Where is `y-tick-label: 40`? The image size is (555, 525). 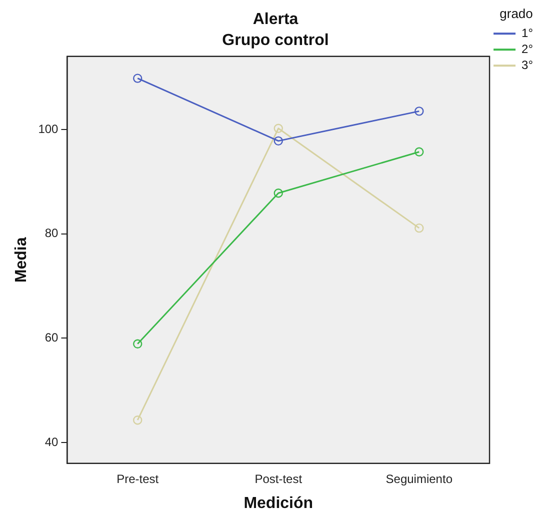 y-tick-label: 40 is located at coordinates (51, 441).